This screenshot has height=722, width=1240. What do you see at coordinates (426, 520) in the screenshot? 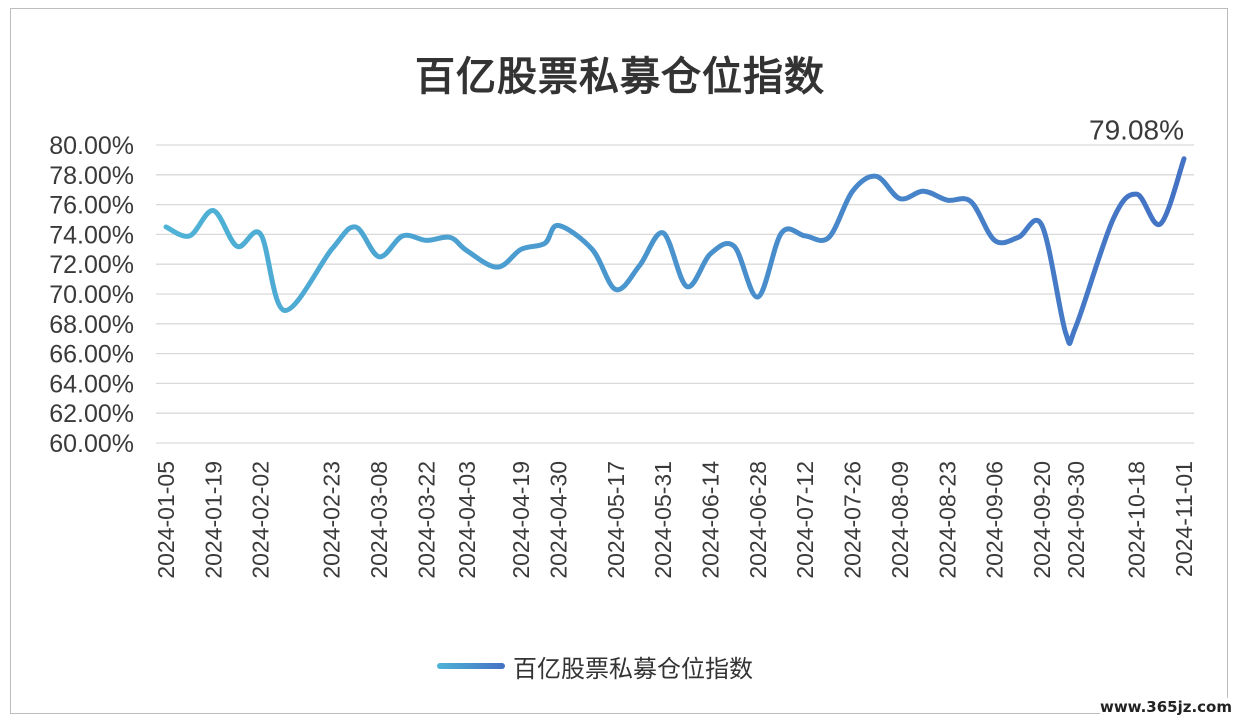
I see `x-tick-label: 2024-03-22` at bounding box center [426, 520].